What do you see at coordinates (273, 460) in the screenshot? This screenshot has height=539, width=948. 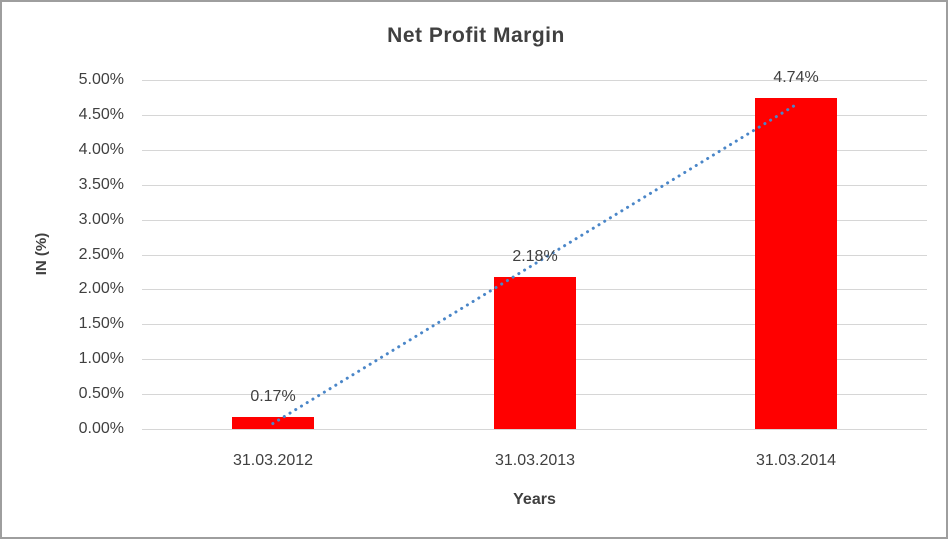 I see `x-axis-tick-label: 31.03.2012` at bounding box center [273, 460].